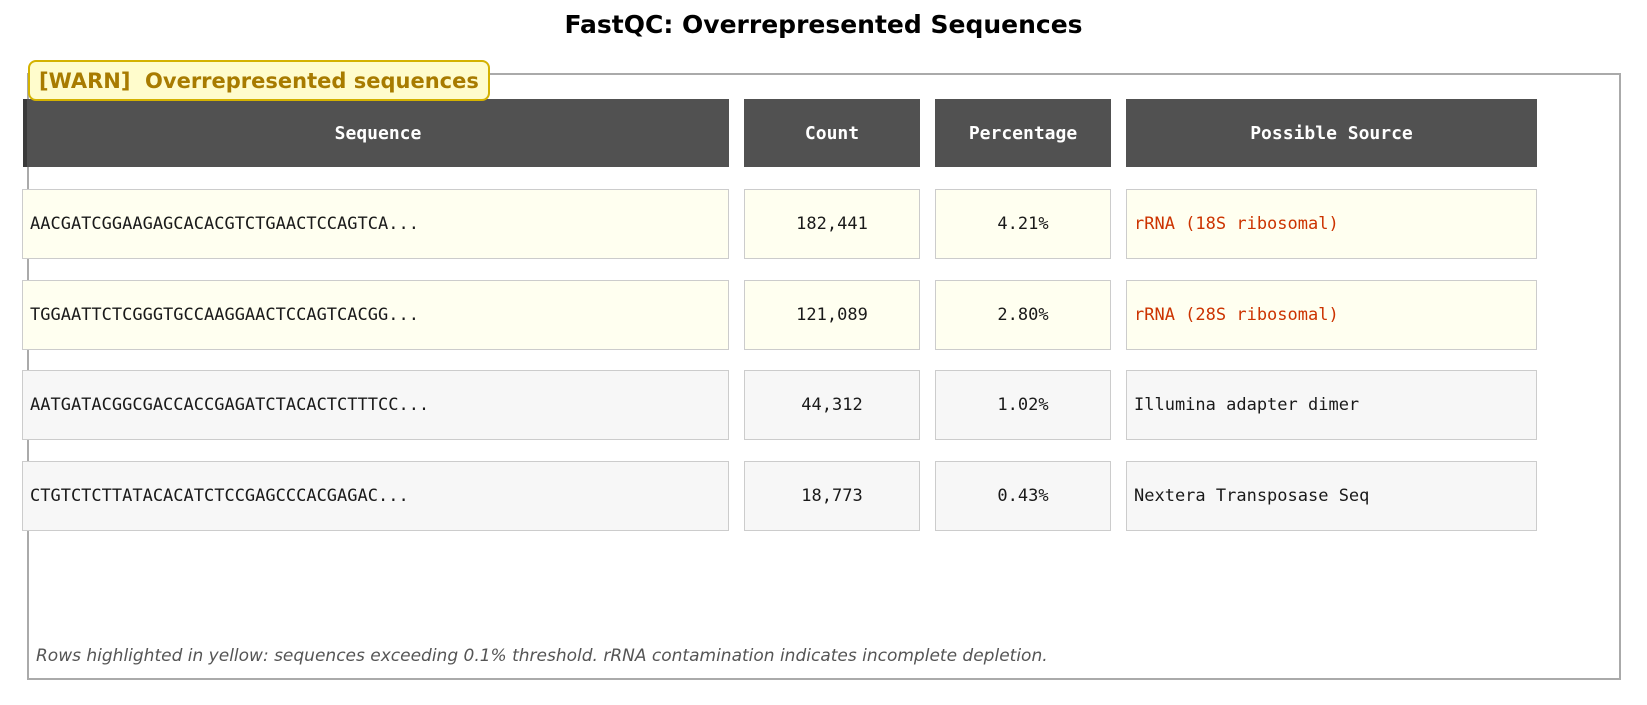  Describe the element at coordinates (376, 133) in the screenshot. I see `column-header-sequence: Sequence` at that location.